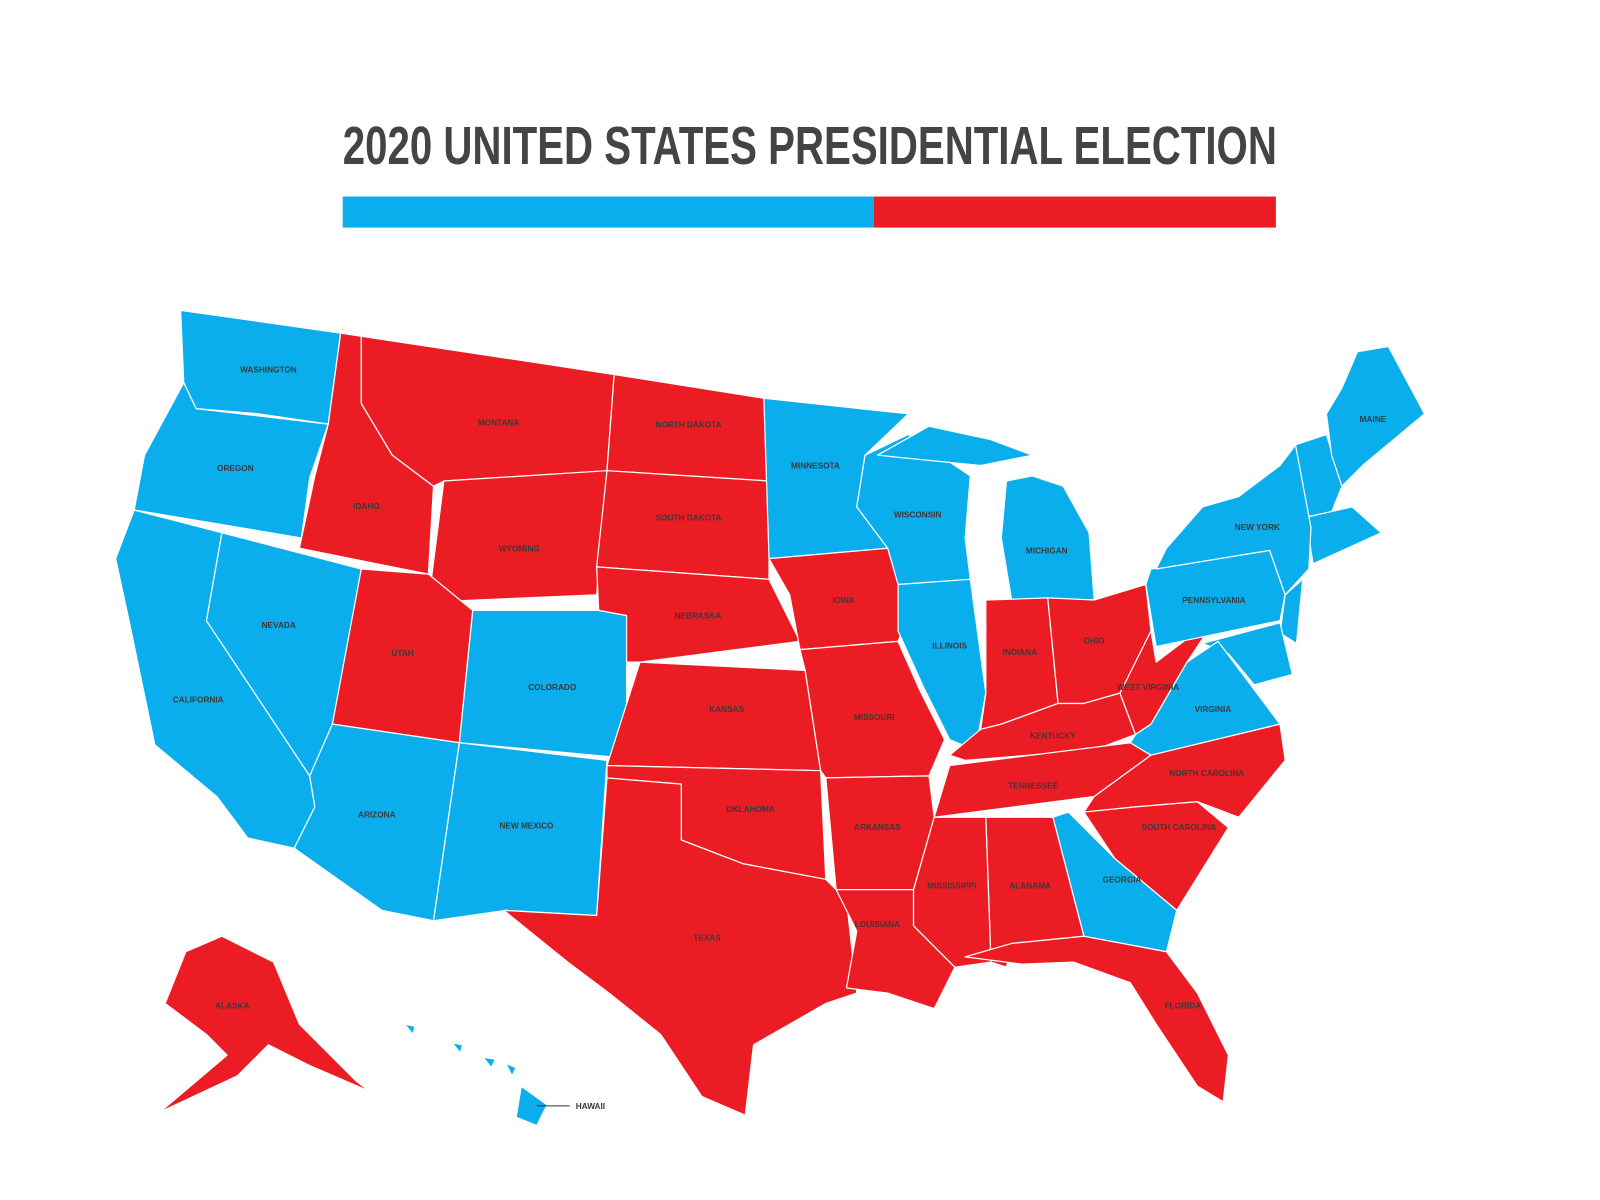 Image resolution: width=1600 pixels, height=1200 pixels. I want to click on state-label: INDIANA, so click(1020, 652).